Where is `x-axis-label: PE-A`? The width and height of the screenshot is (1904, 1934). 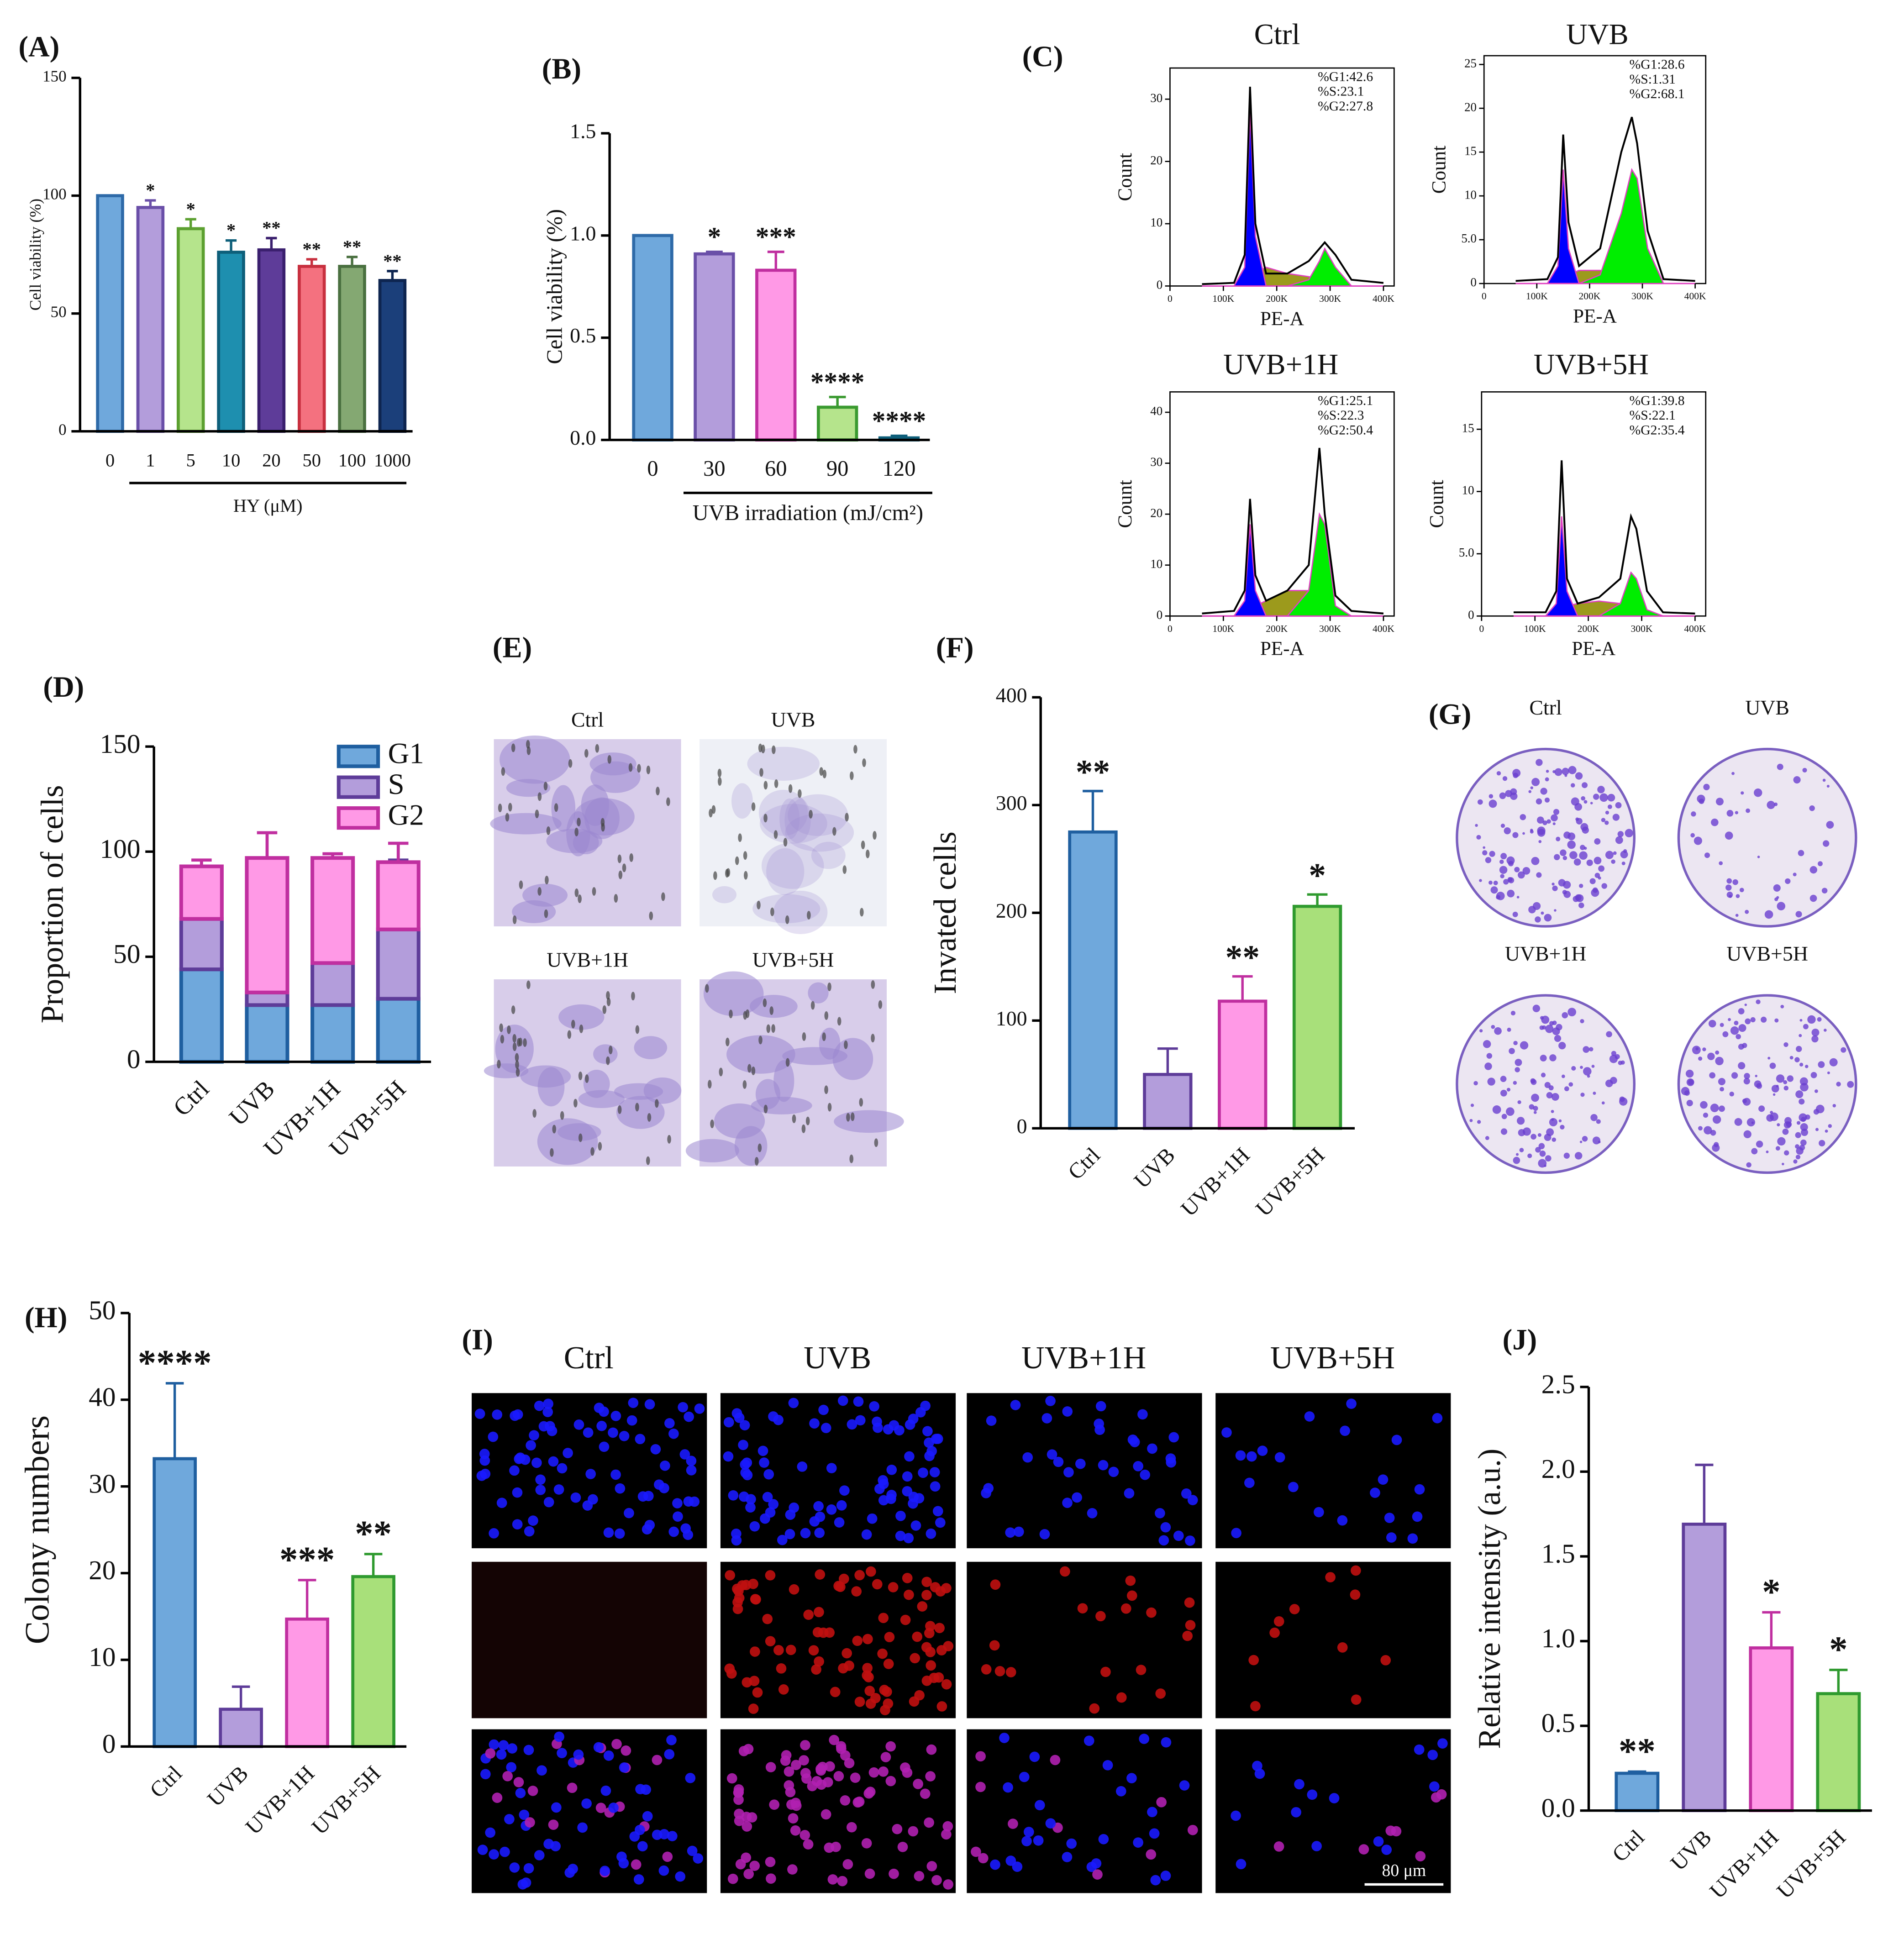
x-axis-label: PE-A is located at coordinates (1594, 649).